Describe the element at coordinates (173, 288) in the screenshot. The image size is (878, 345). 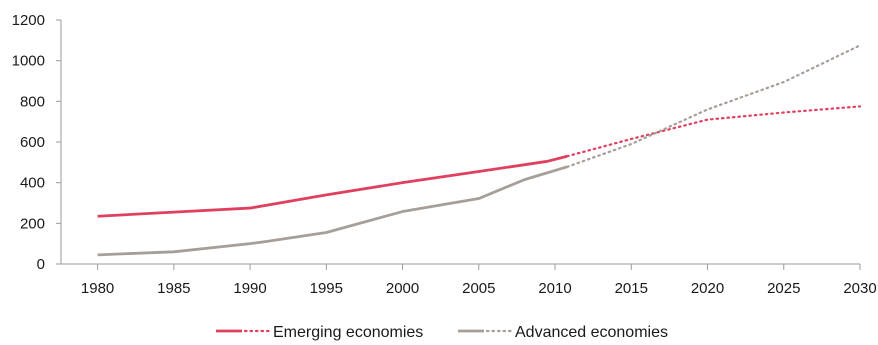
I see `x-tick-label: 1985` at that location.